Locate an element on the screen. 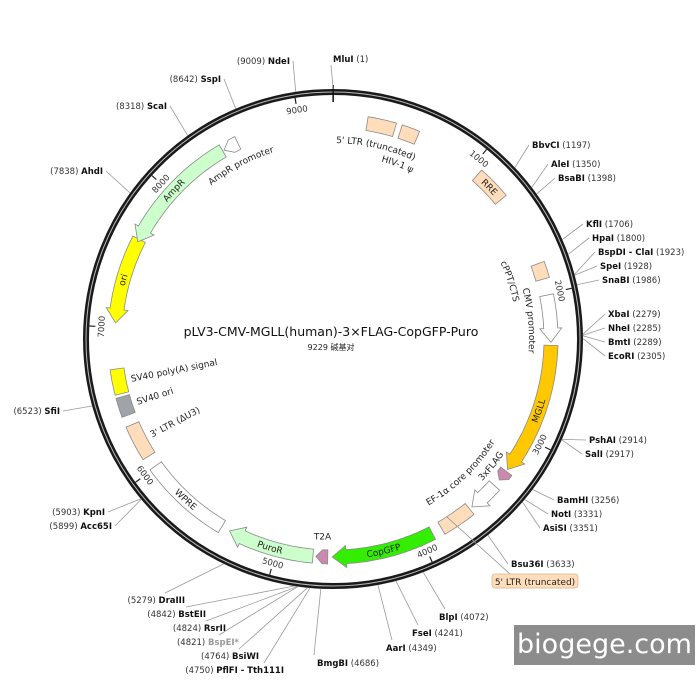 The width and height of the screenshot is (700, 700). site-position: (4824) is located at coordinates (188, 629).